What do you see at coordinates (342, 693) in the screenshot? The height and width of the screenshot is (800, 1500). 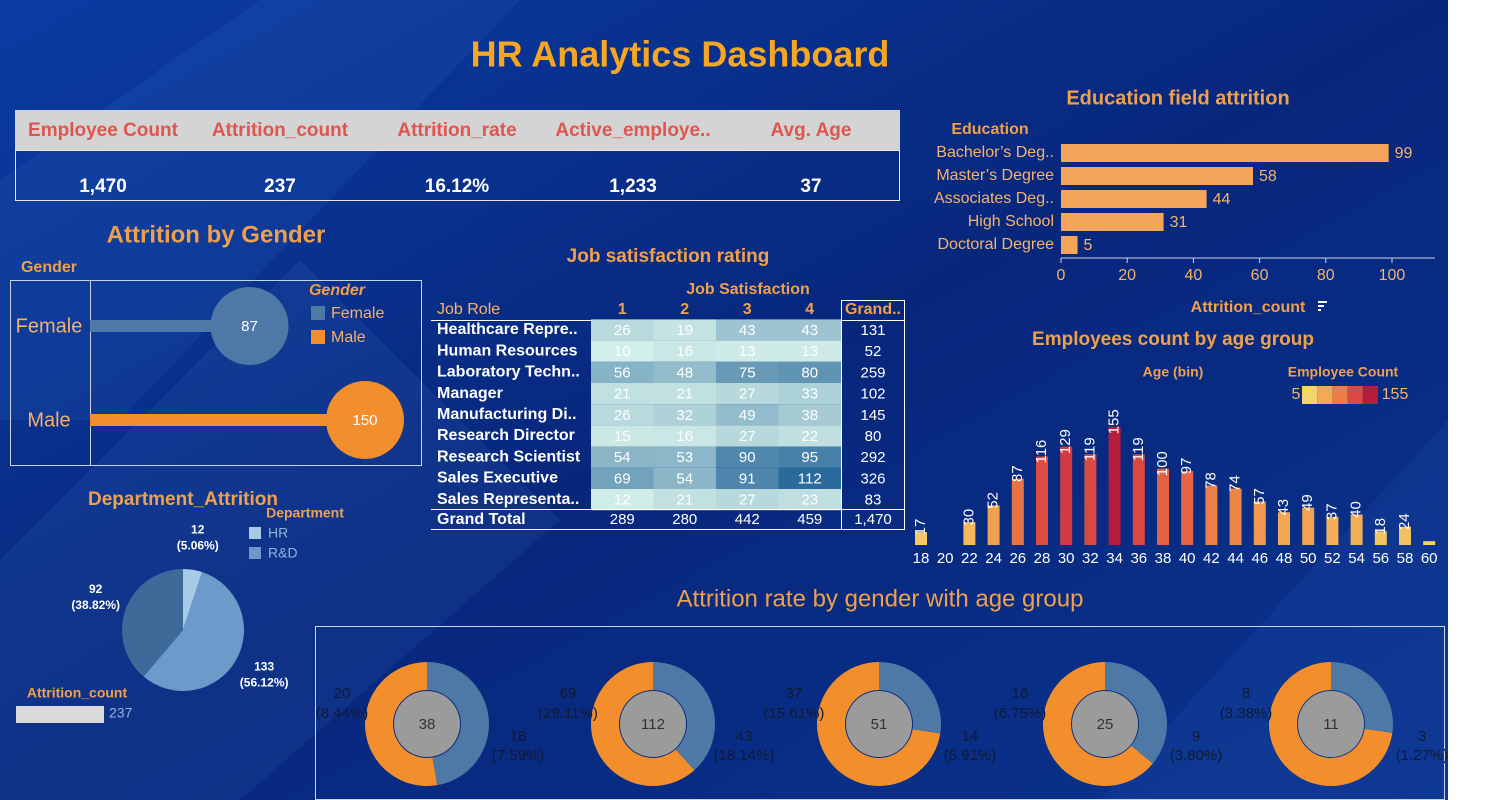 I see `segment-label: 20` at bounding box center [342, 693].